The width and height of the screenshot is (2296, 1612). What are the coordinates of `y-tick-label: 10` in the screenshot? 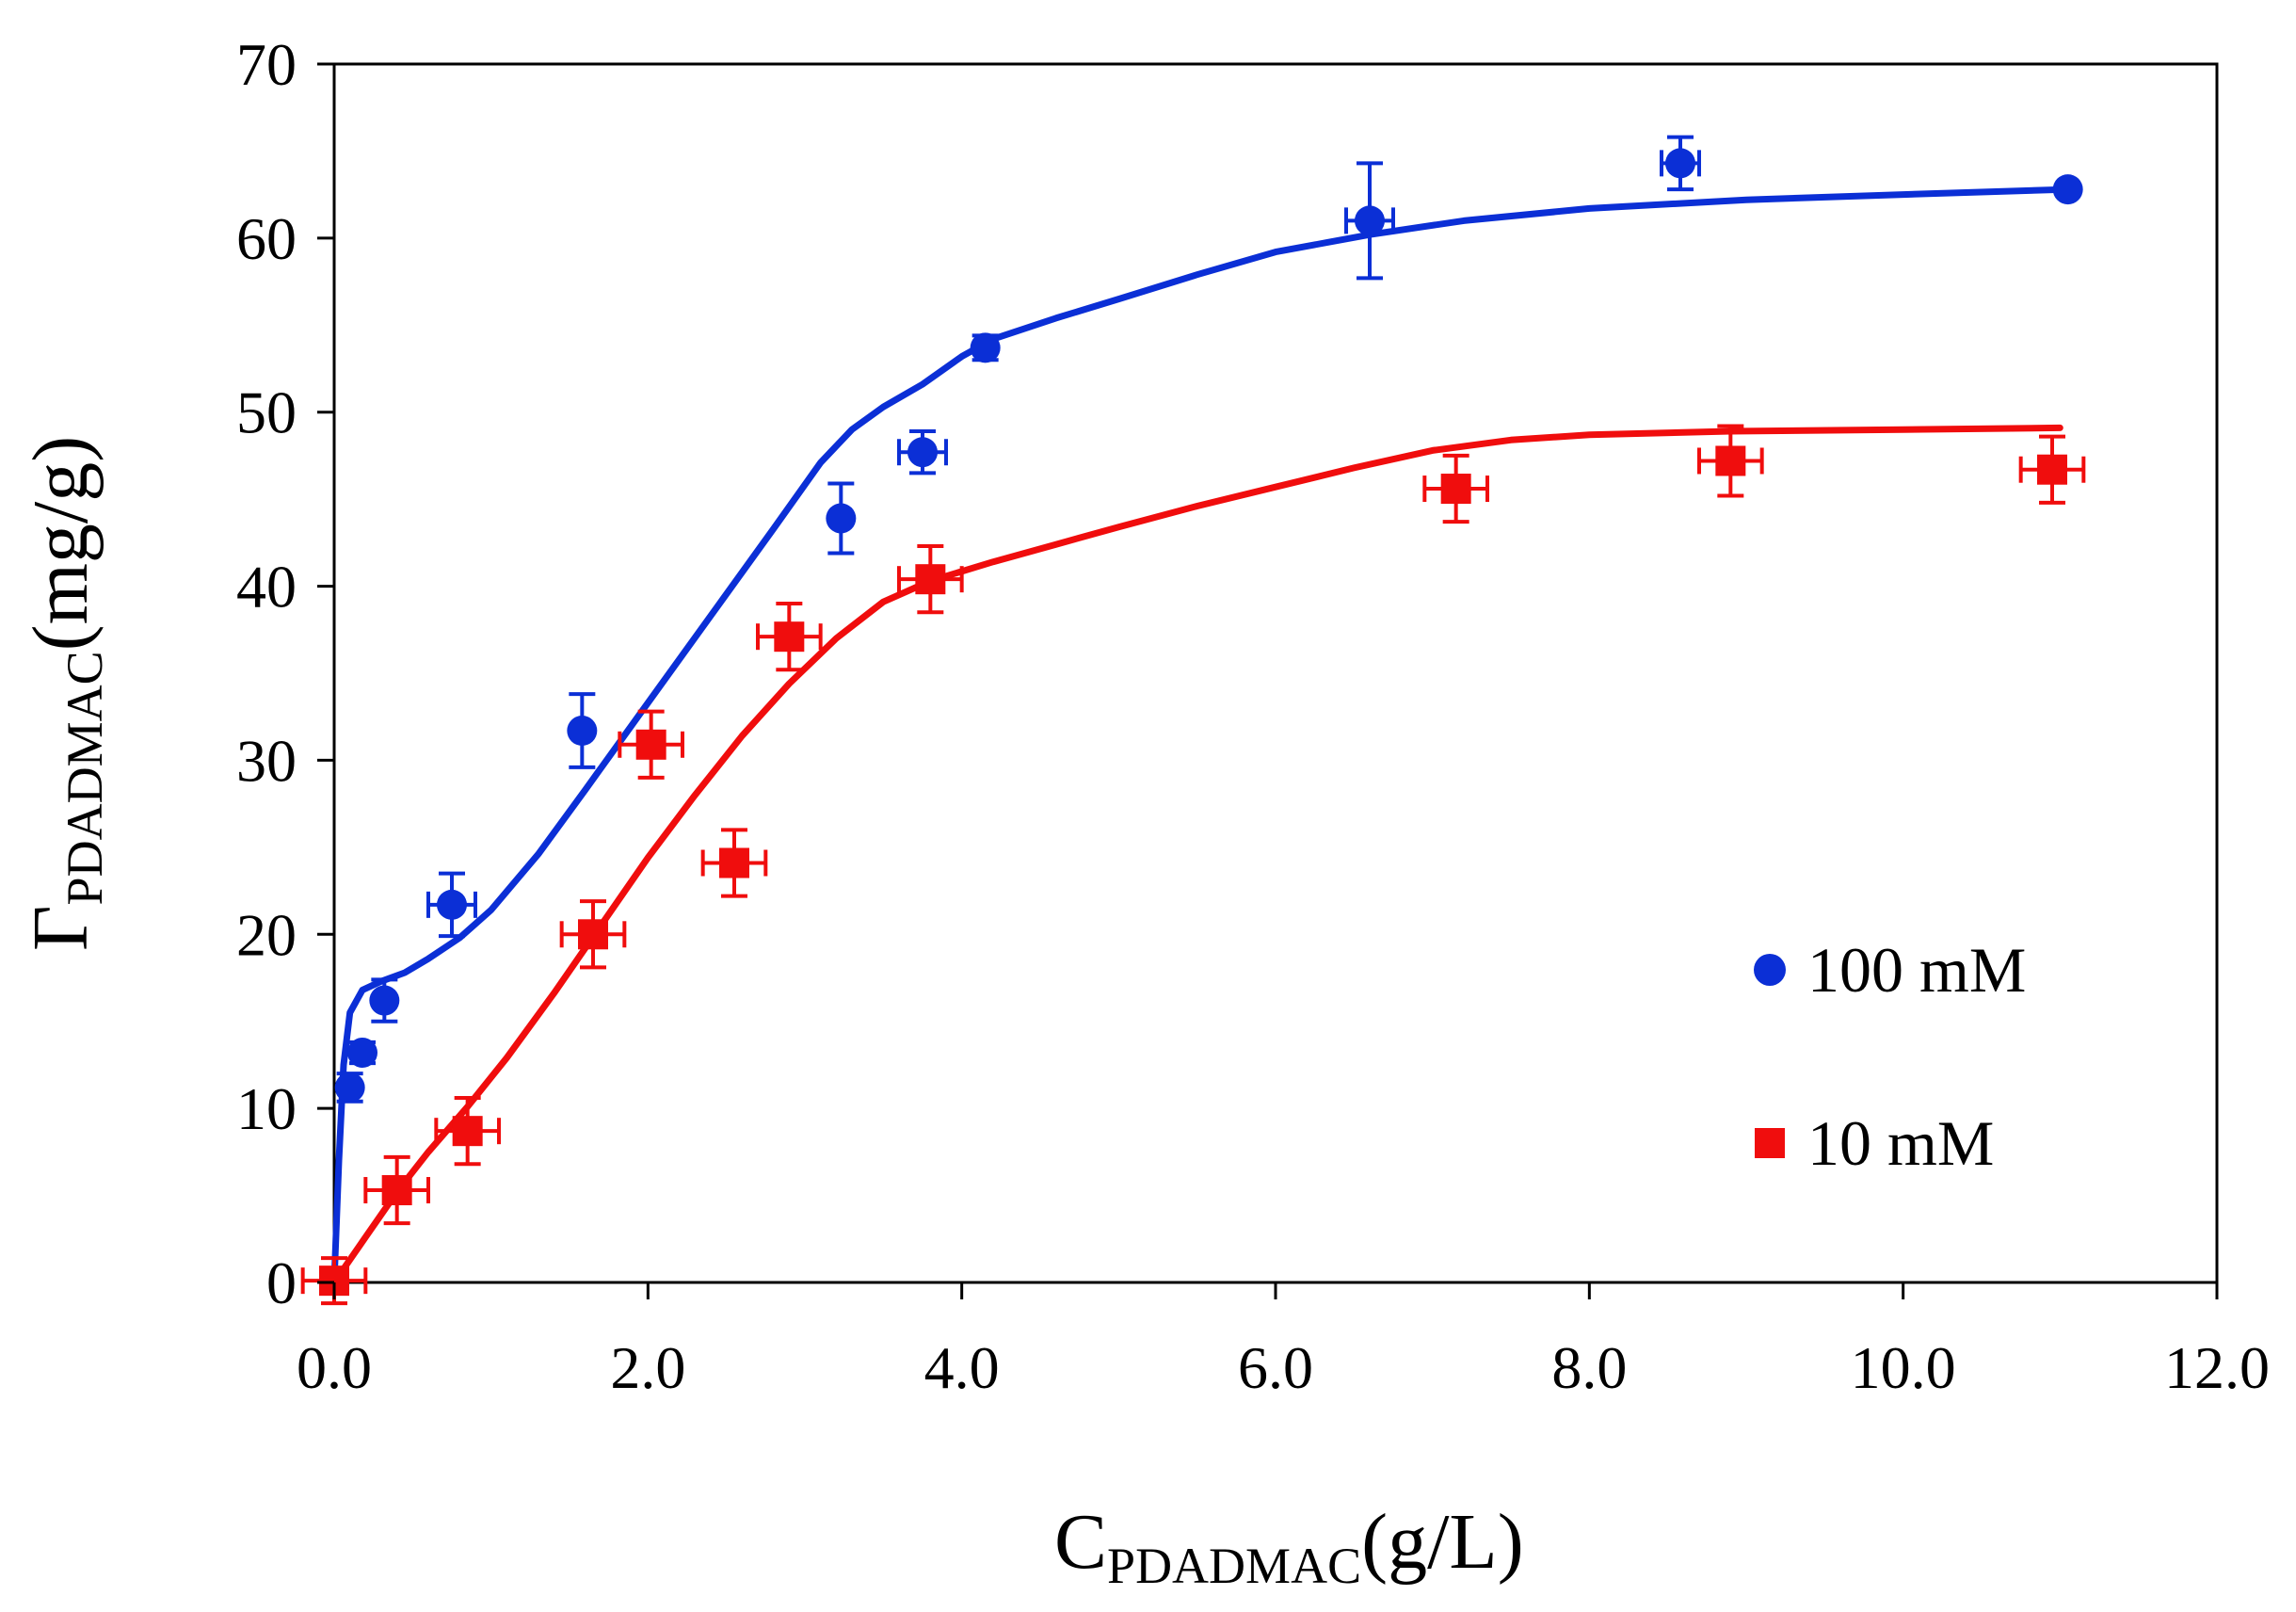 It's located at (266, 1108).